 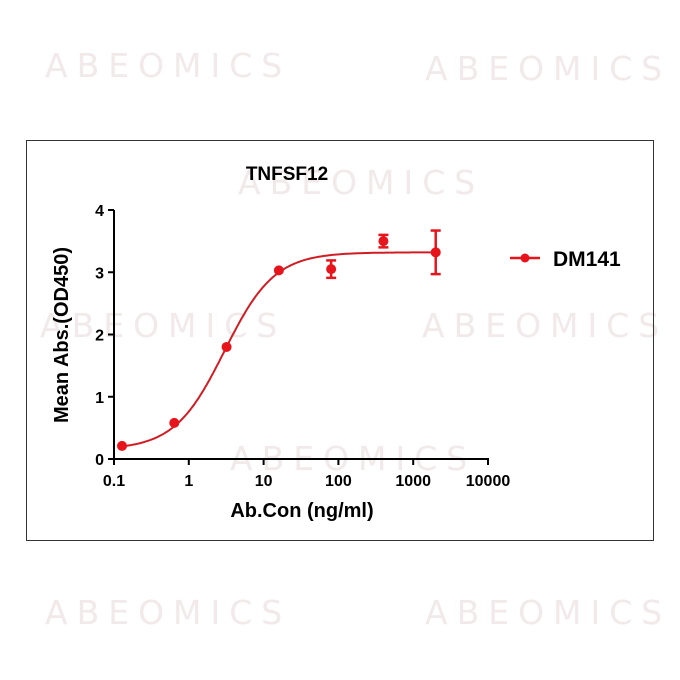 What do you see at coordinates (338, 481) in the screenshot?
I see `x-tick-label: 100` at bounding box center [338, 481].